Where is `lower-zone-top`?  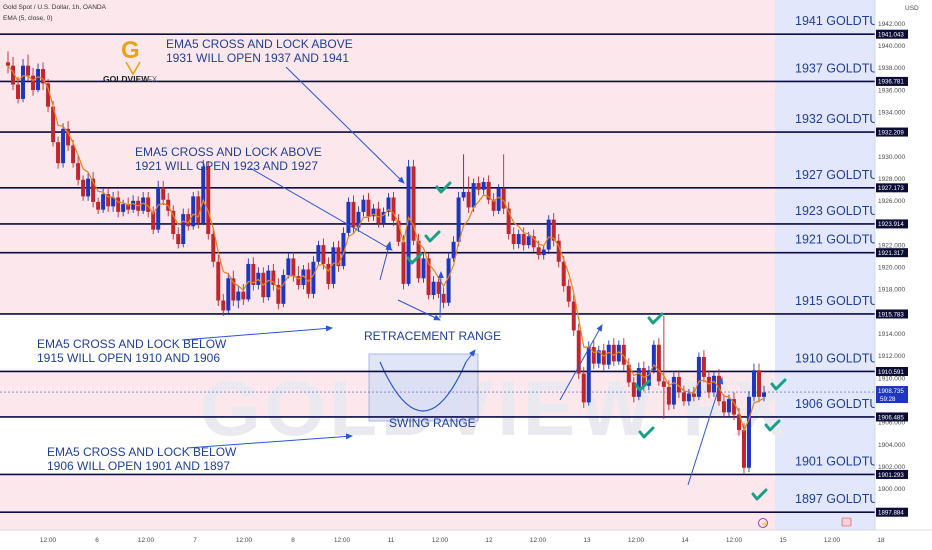 lower-zone-top is located at coordinates (387, 445).